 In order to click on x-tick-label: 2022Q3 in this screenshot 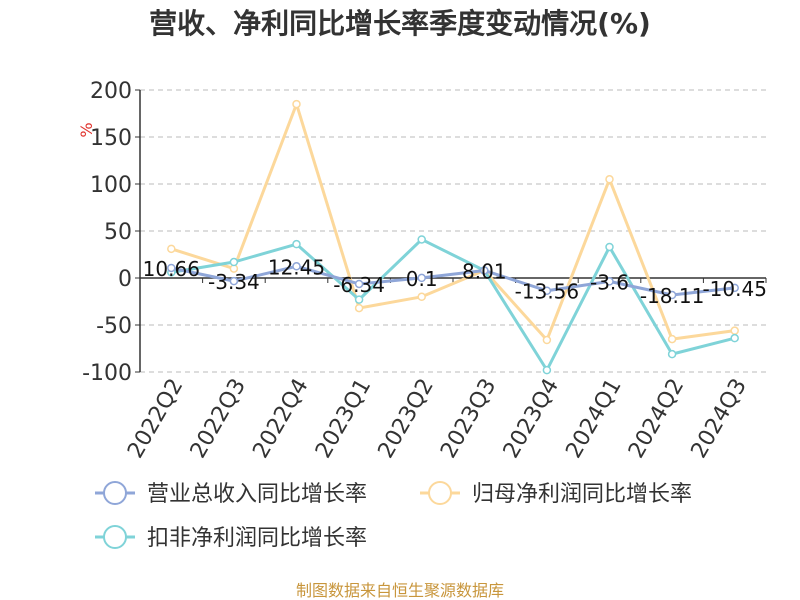, I will do `click(218, 419)`.